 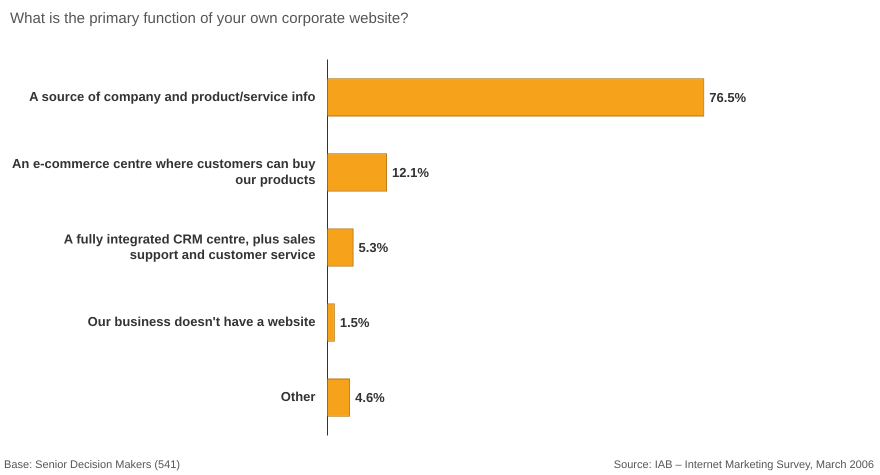 What do you see at coordinates (728, 97) in the screenshot?
I see `data-label: 76.5%` at bounding box center [728, 97].